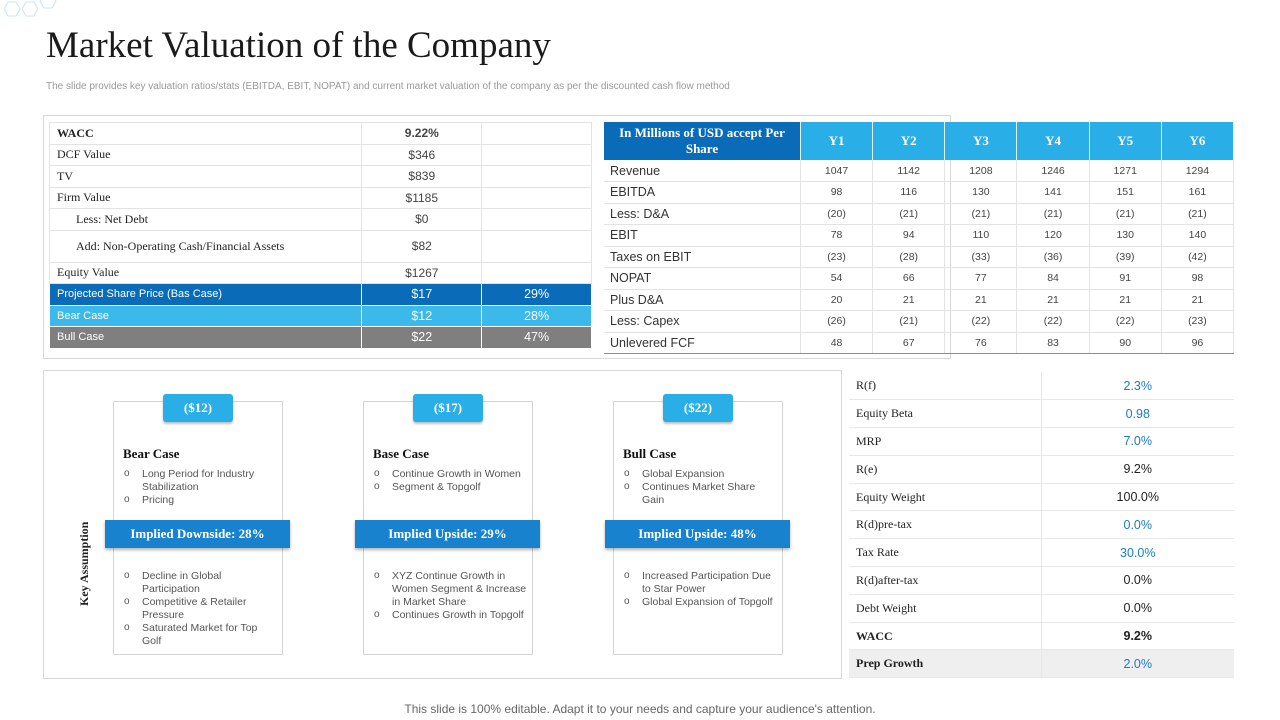 Image resolution: width=1280 pixels, height=720 pixels. What do you see at coordinates (1137, 580) in the screenshot?
I see `rate-value: 0.0%` at bounding box center [1137, 580].